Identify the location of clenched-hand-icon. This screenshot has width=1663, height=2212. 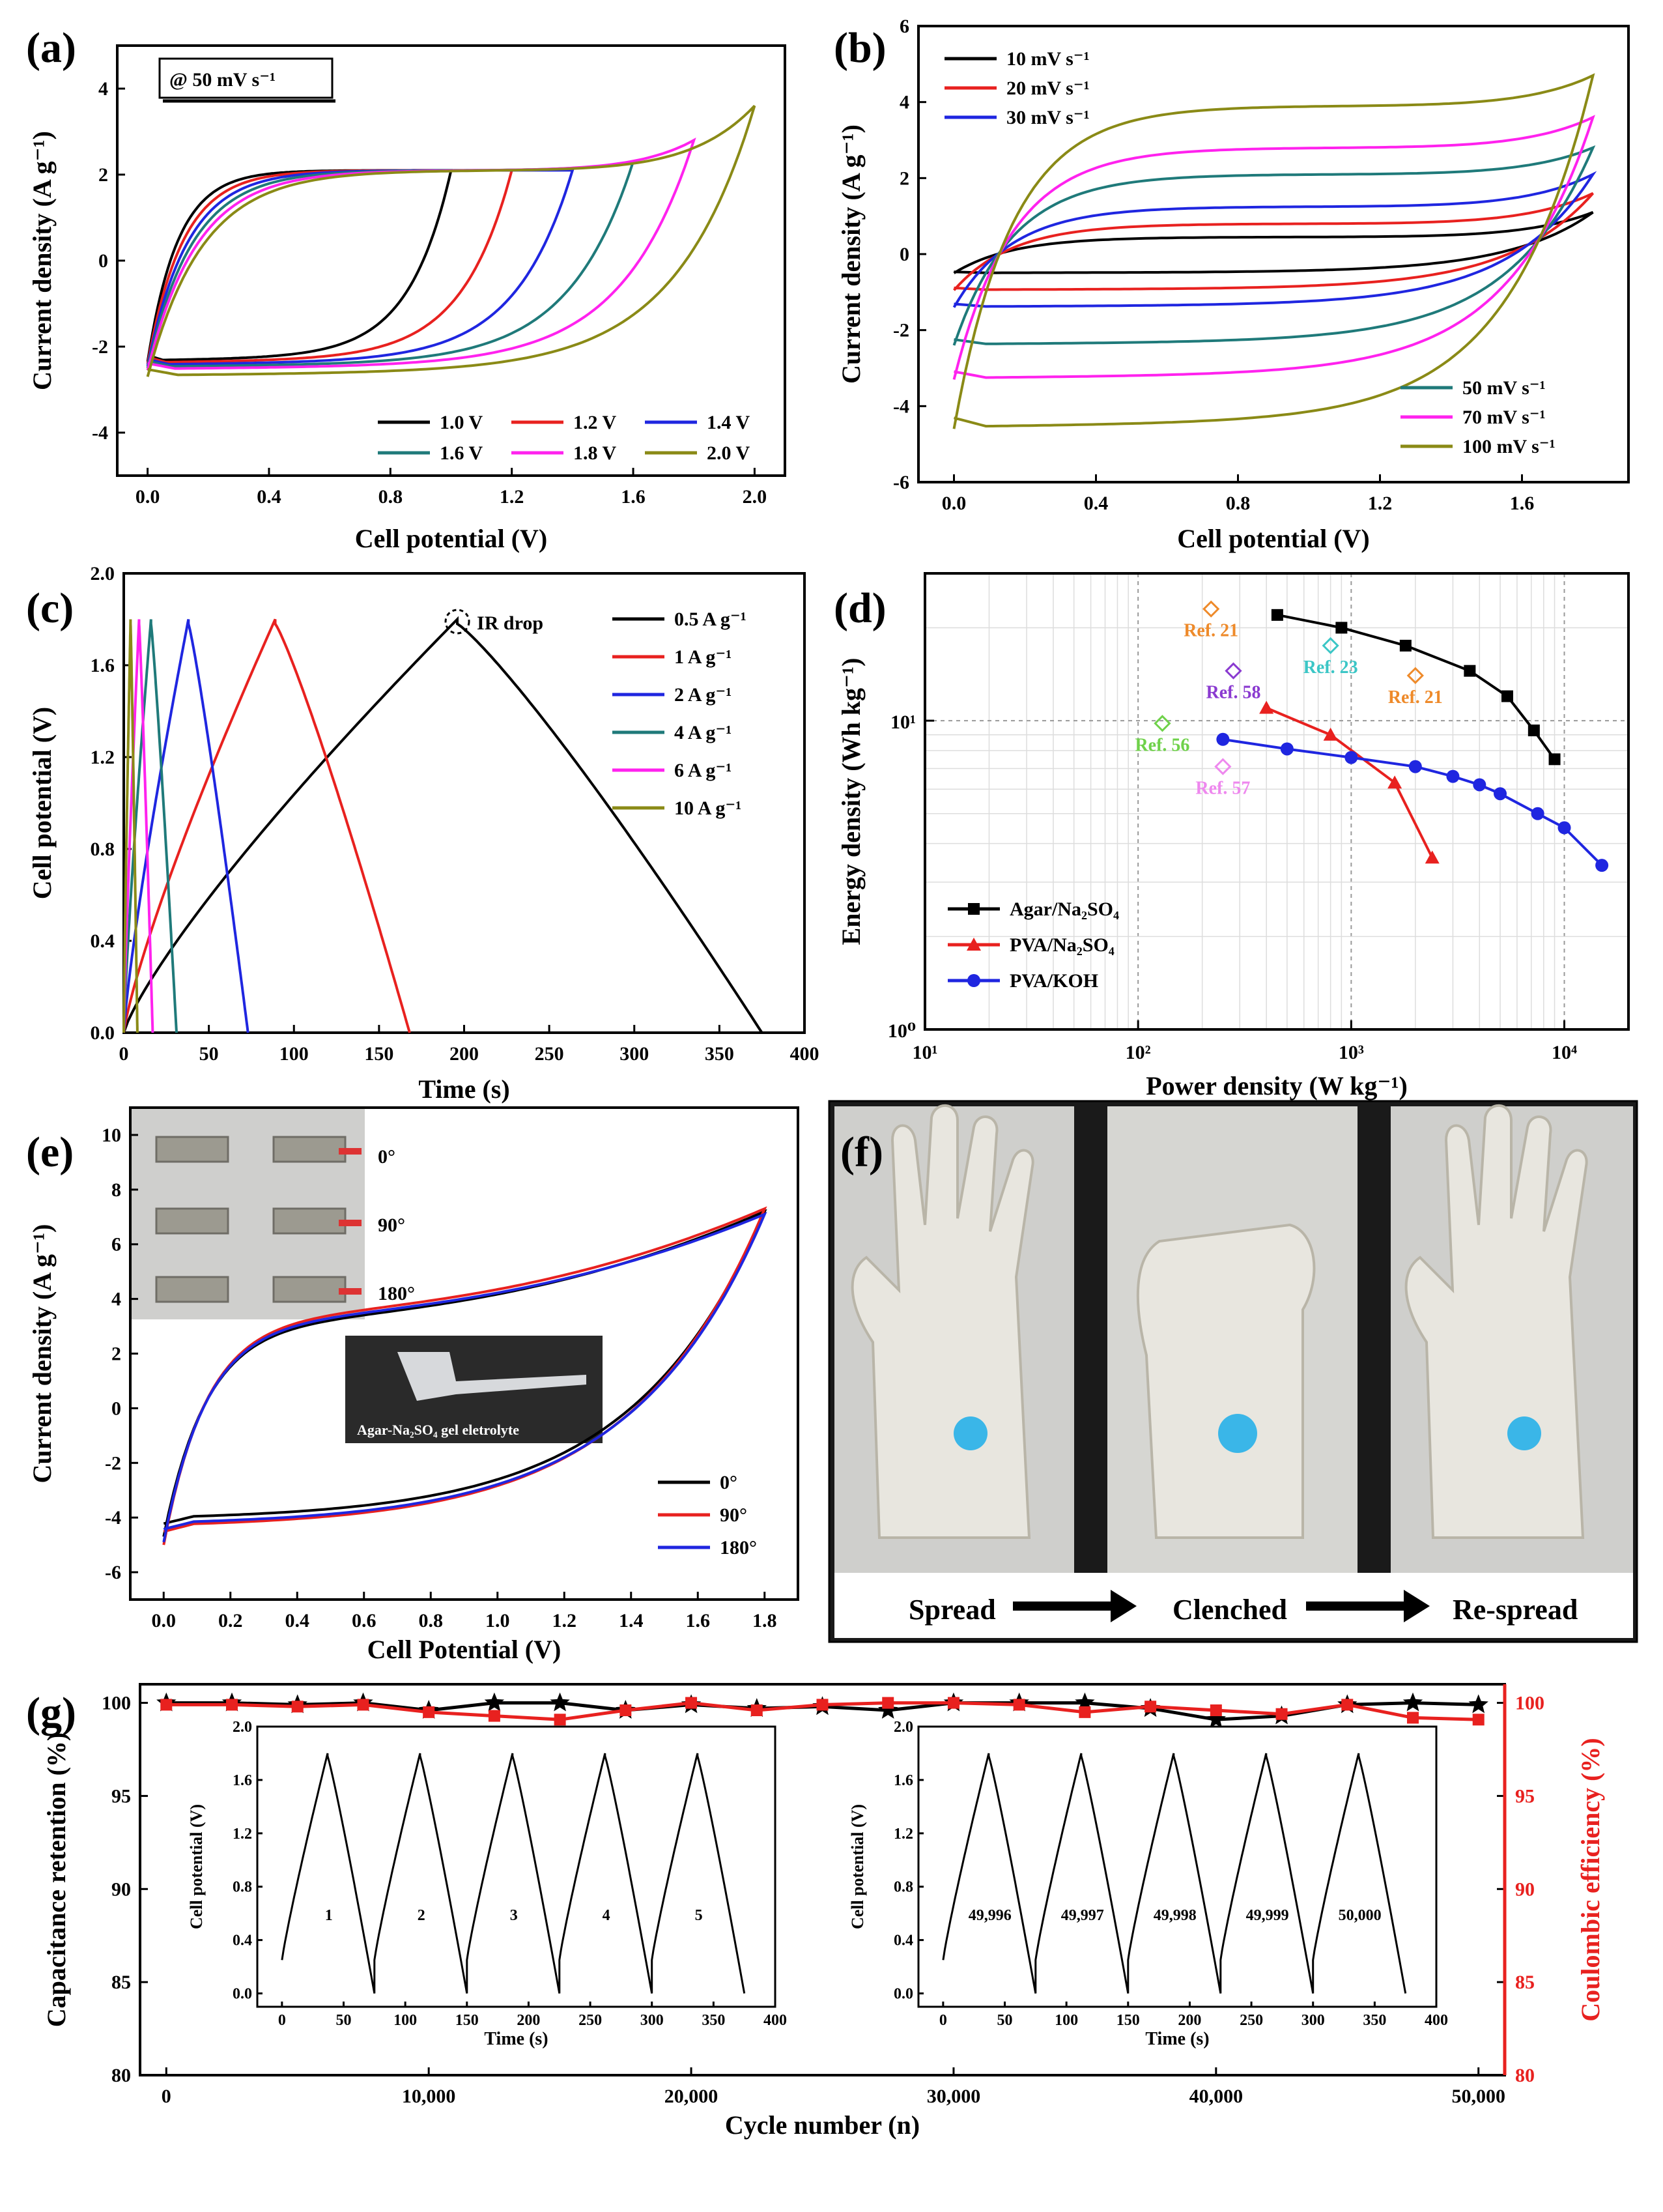
(1226, 1381).